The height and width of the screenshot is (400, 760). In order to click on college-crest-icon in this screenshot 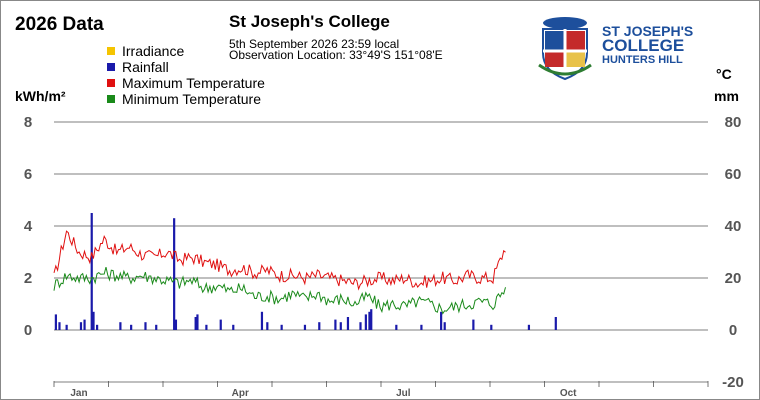, I will do `click(565, 49)`.